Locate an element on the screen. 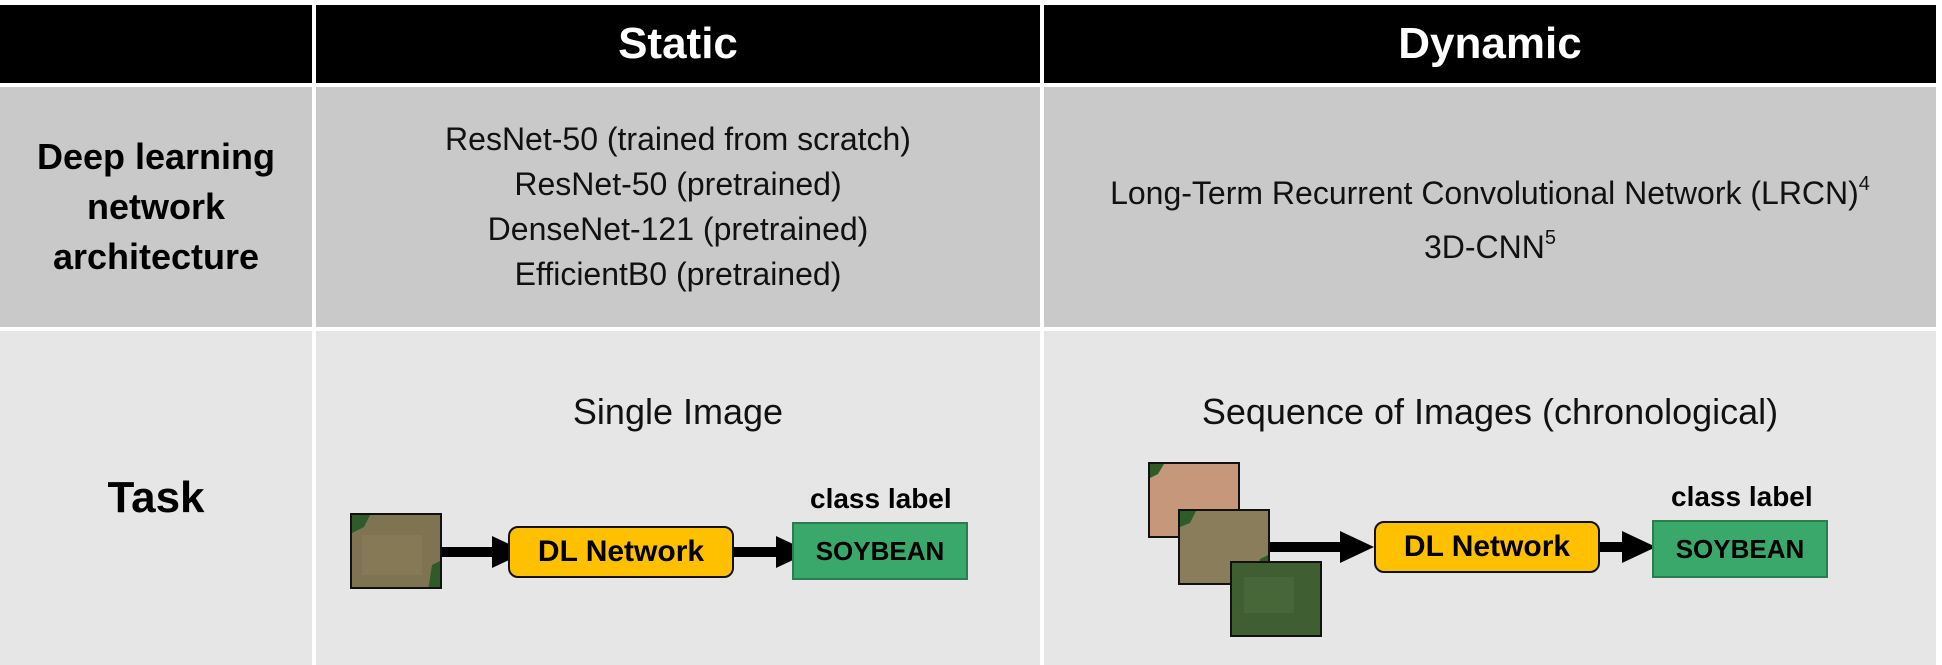 The height and width of the screenshot is (665, 1942). architecture-item: 3D-CNN5 is located at coordinates (1490, 243).